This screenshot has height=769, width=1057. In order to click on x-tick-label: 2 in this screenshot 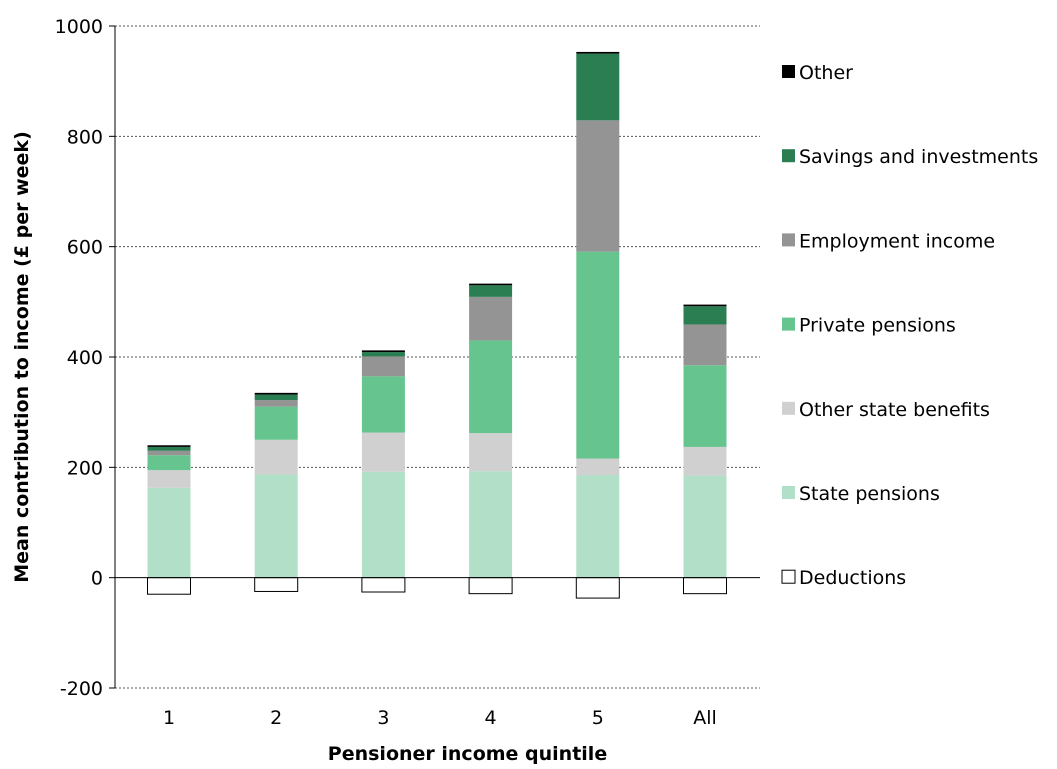, I will do `click(276, 718)`.